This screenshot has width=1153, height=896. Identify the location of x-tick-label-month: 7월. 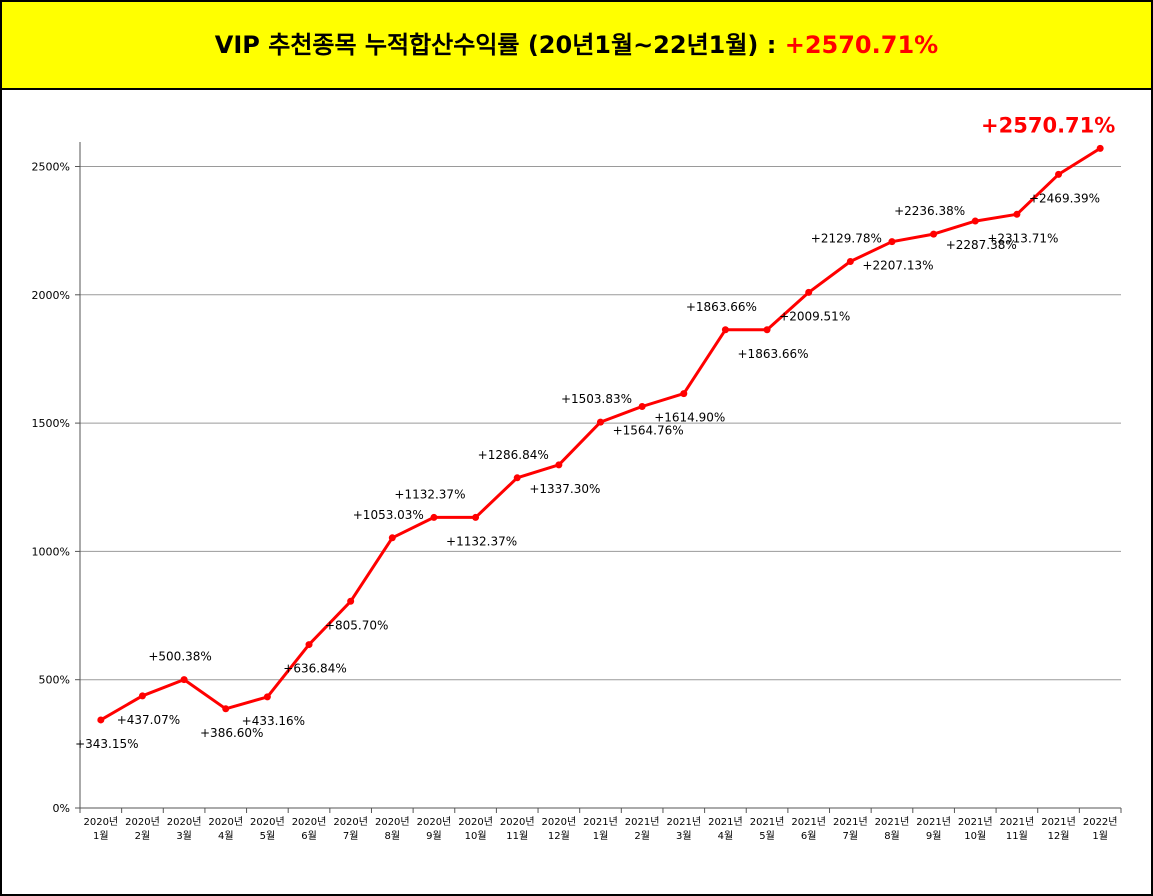
(351, 836).